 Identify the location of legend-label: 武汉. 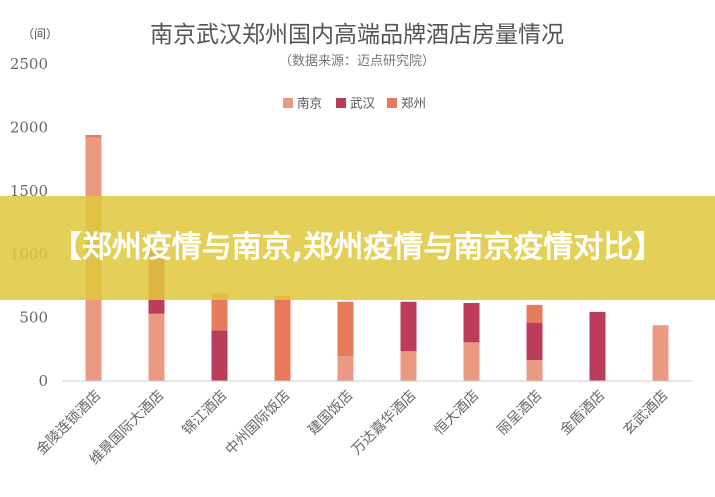
(363, 103).